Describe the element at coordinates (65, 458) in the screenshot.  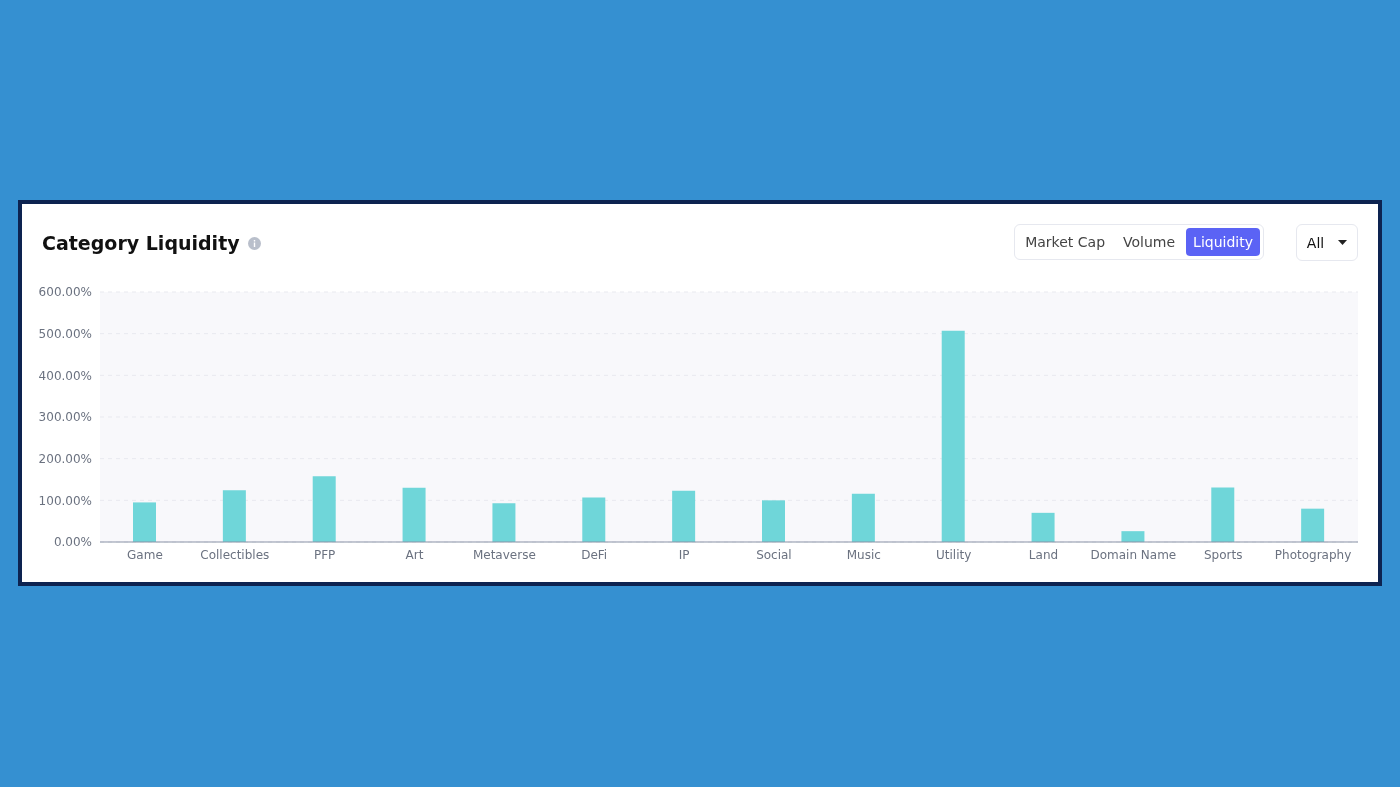
I see `y-tick-label: 200.00%` at that location.